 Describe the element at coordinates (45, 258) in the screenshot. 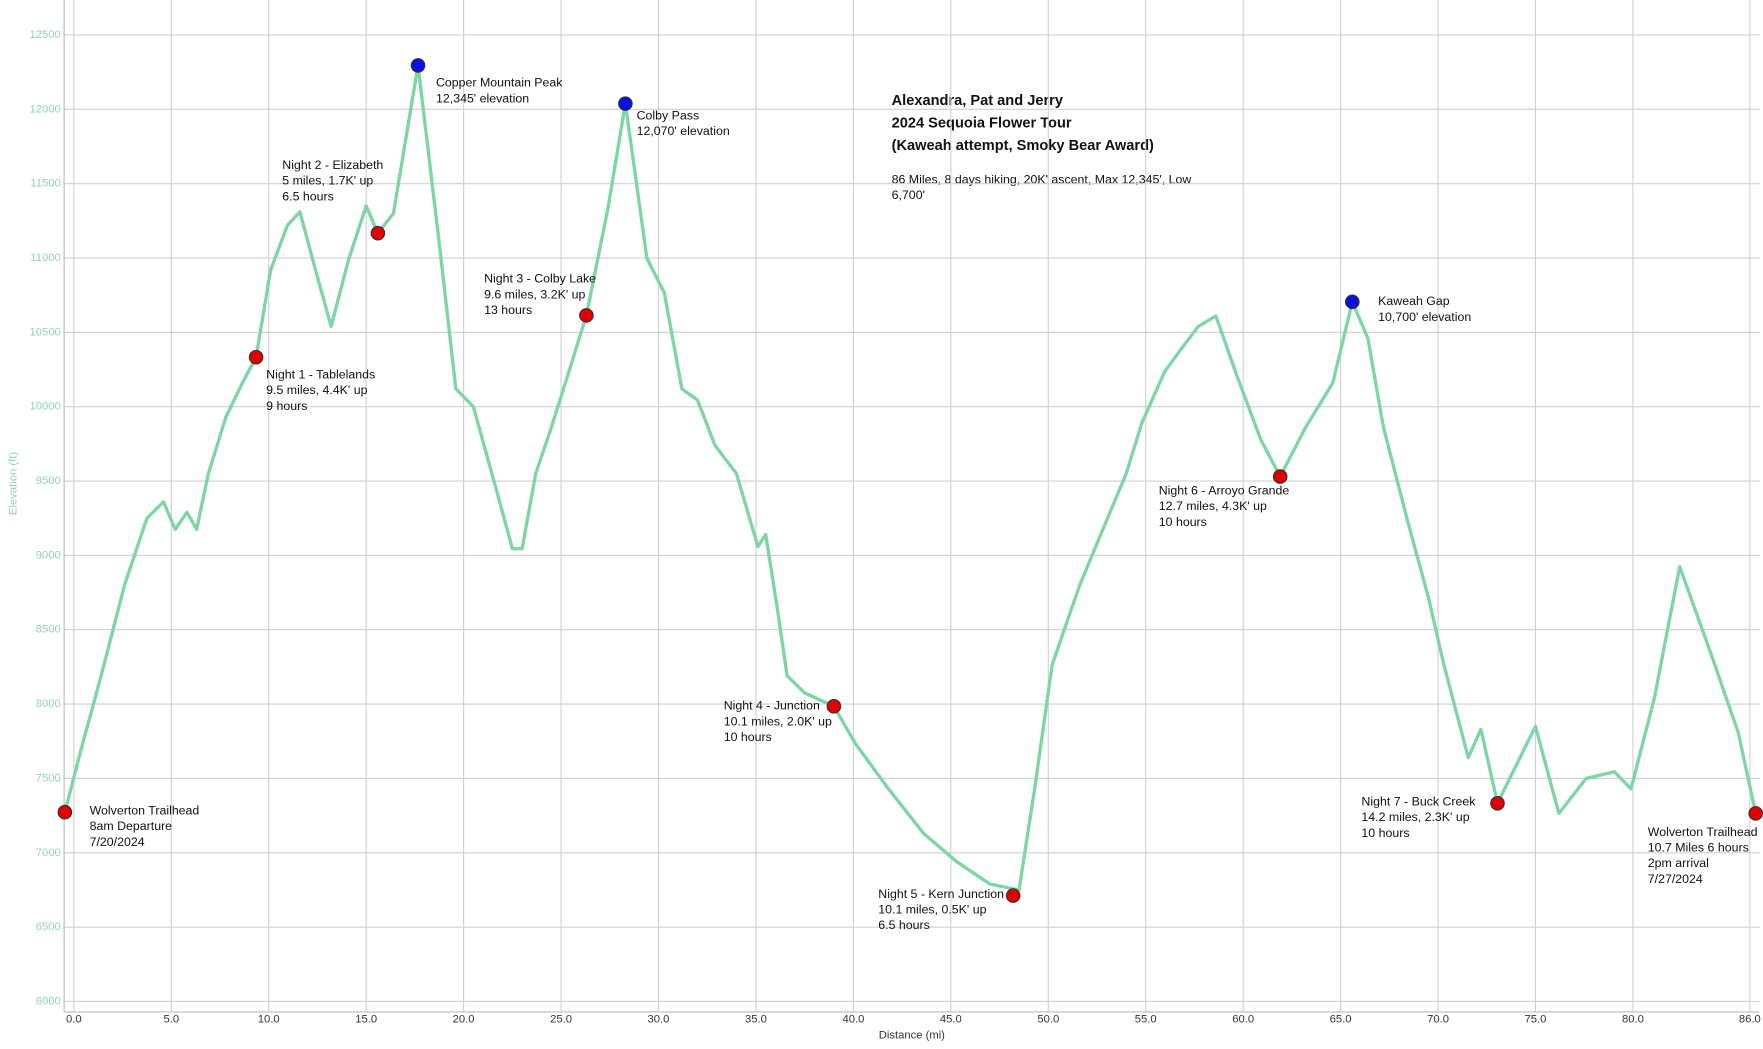

I see `y-tick-label: 11000` at that location.